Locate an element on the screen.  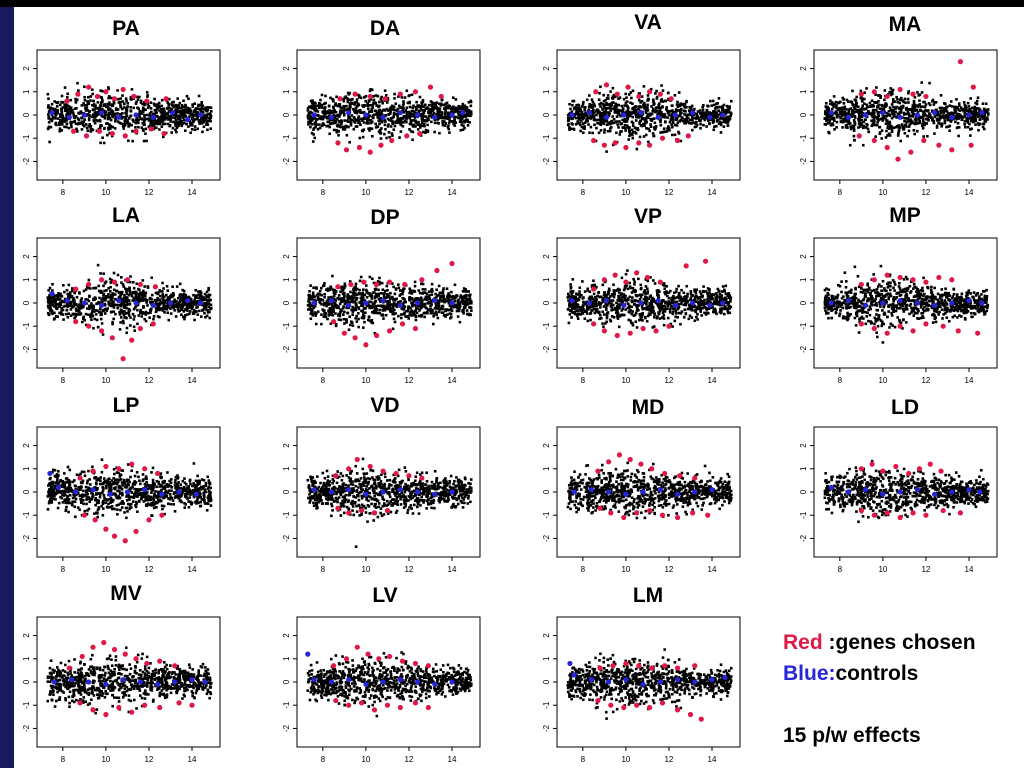
x-tick-label: 14 is located at coordinates (969, 569).